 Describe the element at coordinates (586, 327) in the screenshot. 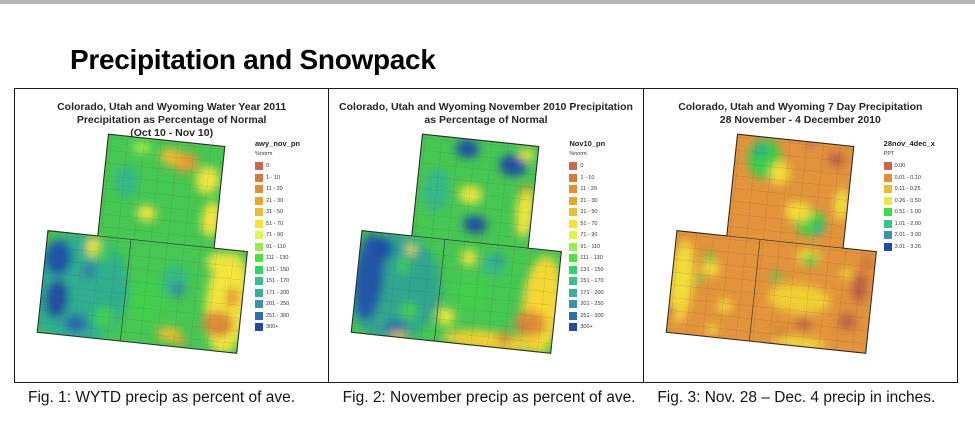

I see `legend-item-label: 300+` at that location.